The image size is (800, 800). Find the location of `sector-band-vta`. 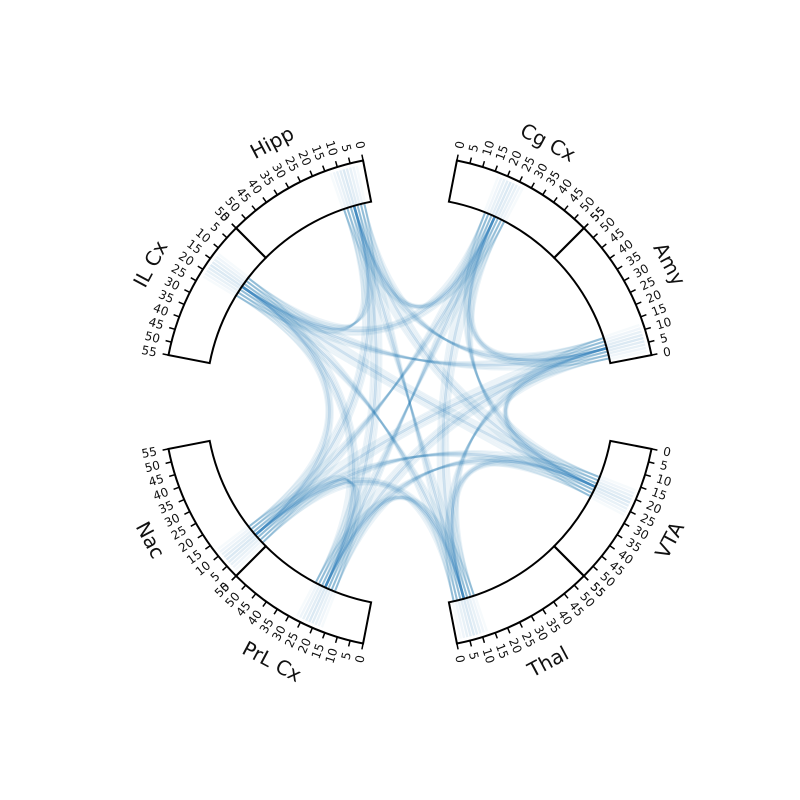

sector-band-vta is located at coordinates (610, 500).